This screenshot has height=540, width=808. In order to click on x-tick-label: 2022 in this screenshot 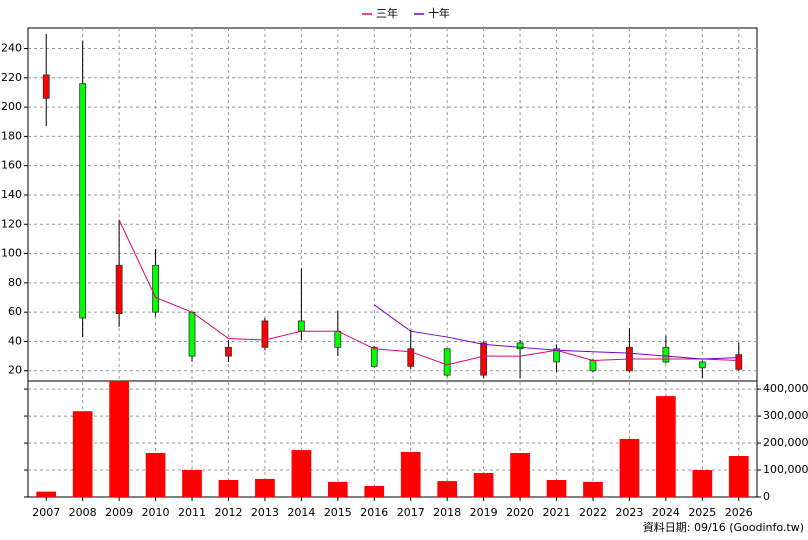, I will do `click(593, 512)`.